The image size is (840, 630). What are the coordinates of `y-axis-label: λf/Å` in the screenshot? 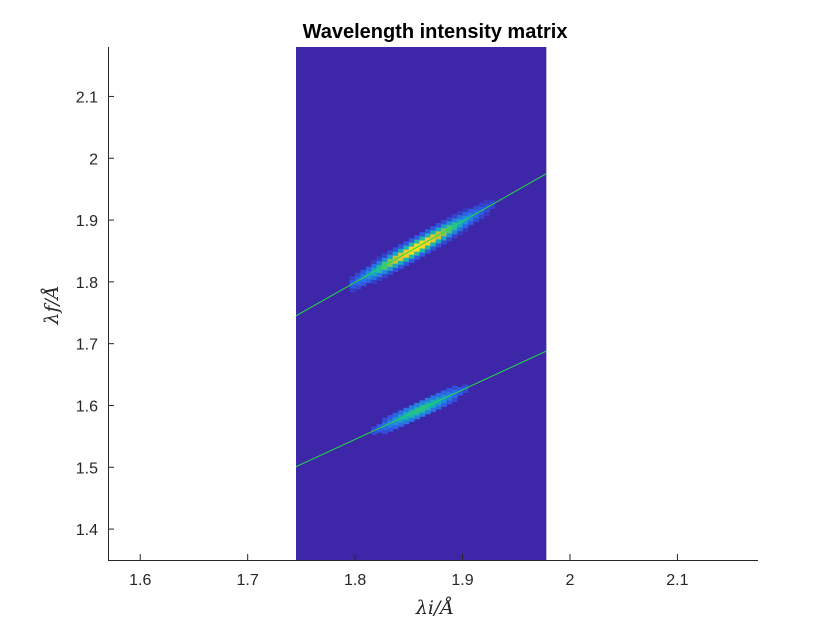 It's located at (52, 305).